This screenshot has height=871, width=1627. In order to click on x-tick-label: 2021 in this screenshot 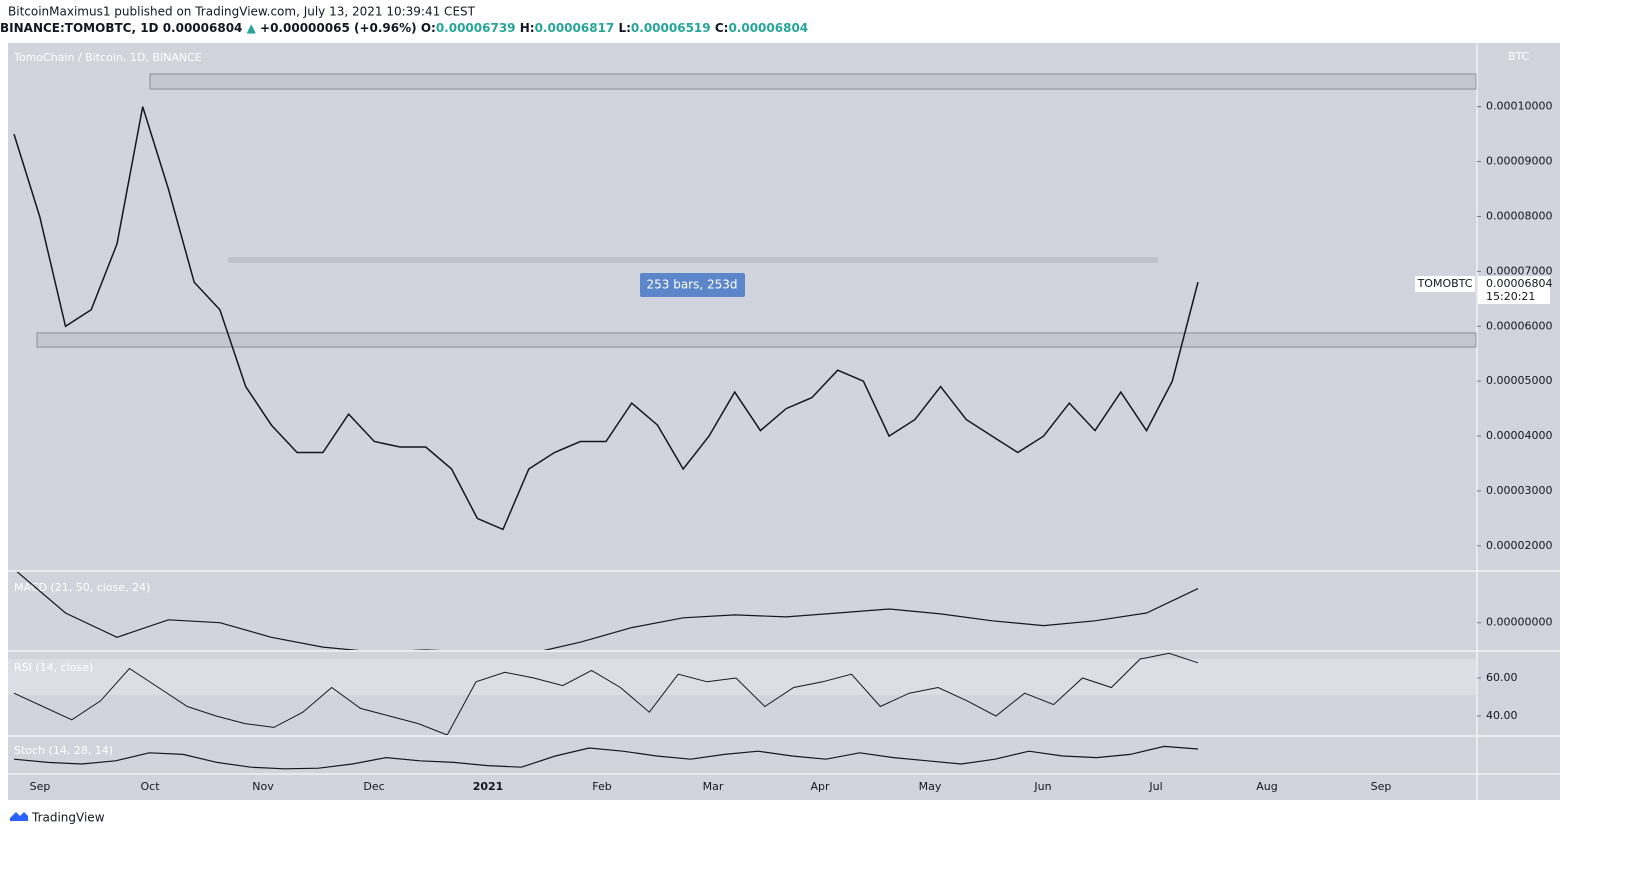, I will do `click(488, 786)`.